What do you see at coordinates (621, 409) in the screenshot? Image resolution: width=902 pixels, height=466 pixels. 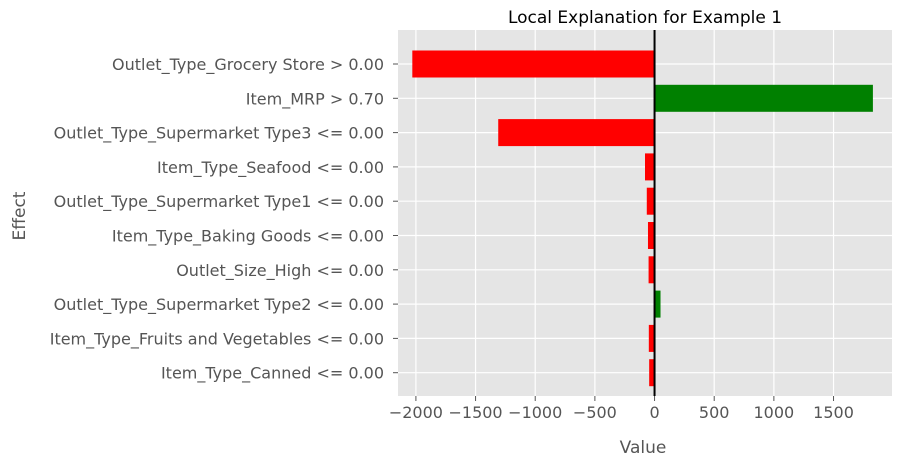 I see `x-axis-ticks: −2000 −1500 −1000 −500 0 500 1000 1500` at bounding box center [621, 409].